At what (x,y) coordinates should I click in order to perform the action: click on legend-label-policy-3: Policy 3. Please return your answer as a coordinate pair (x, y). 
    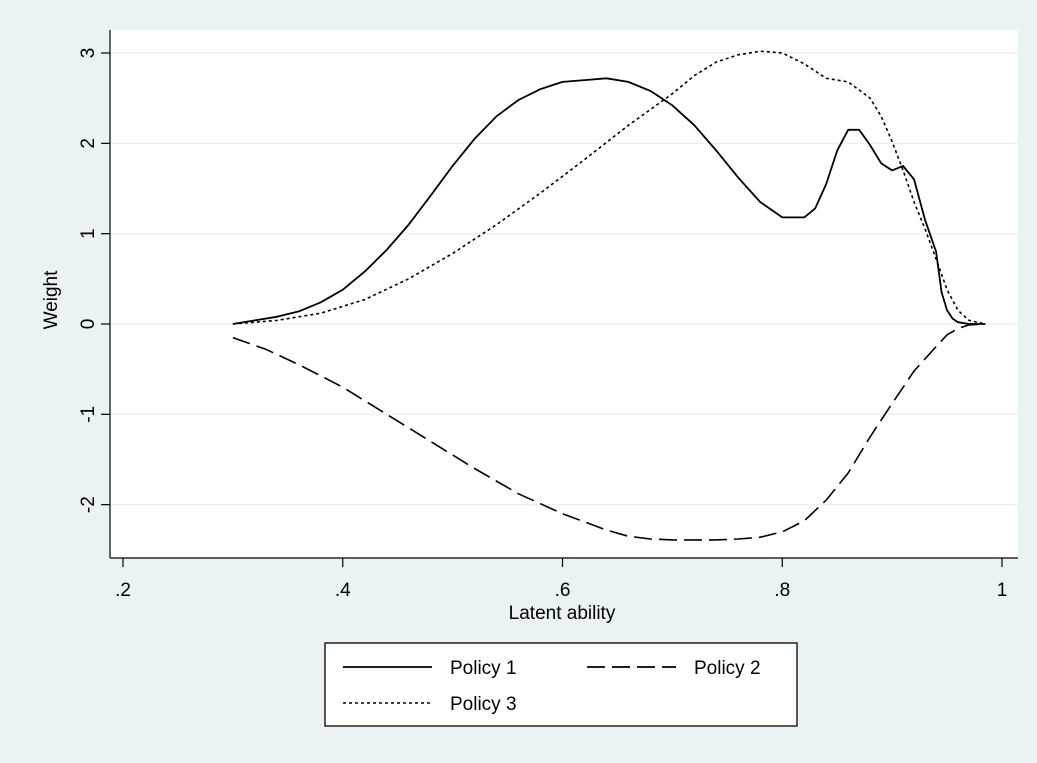
    Looking at the image, I should click on (483, 704).